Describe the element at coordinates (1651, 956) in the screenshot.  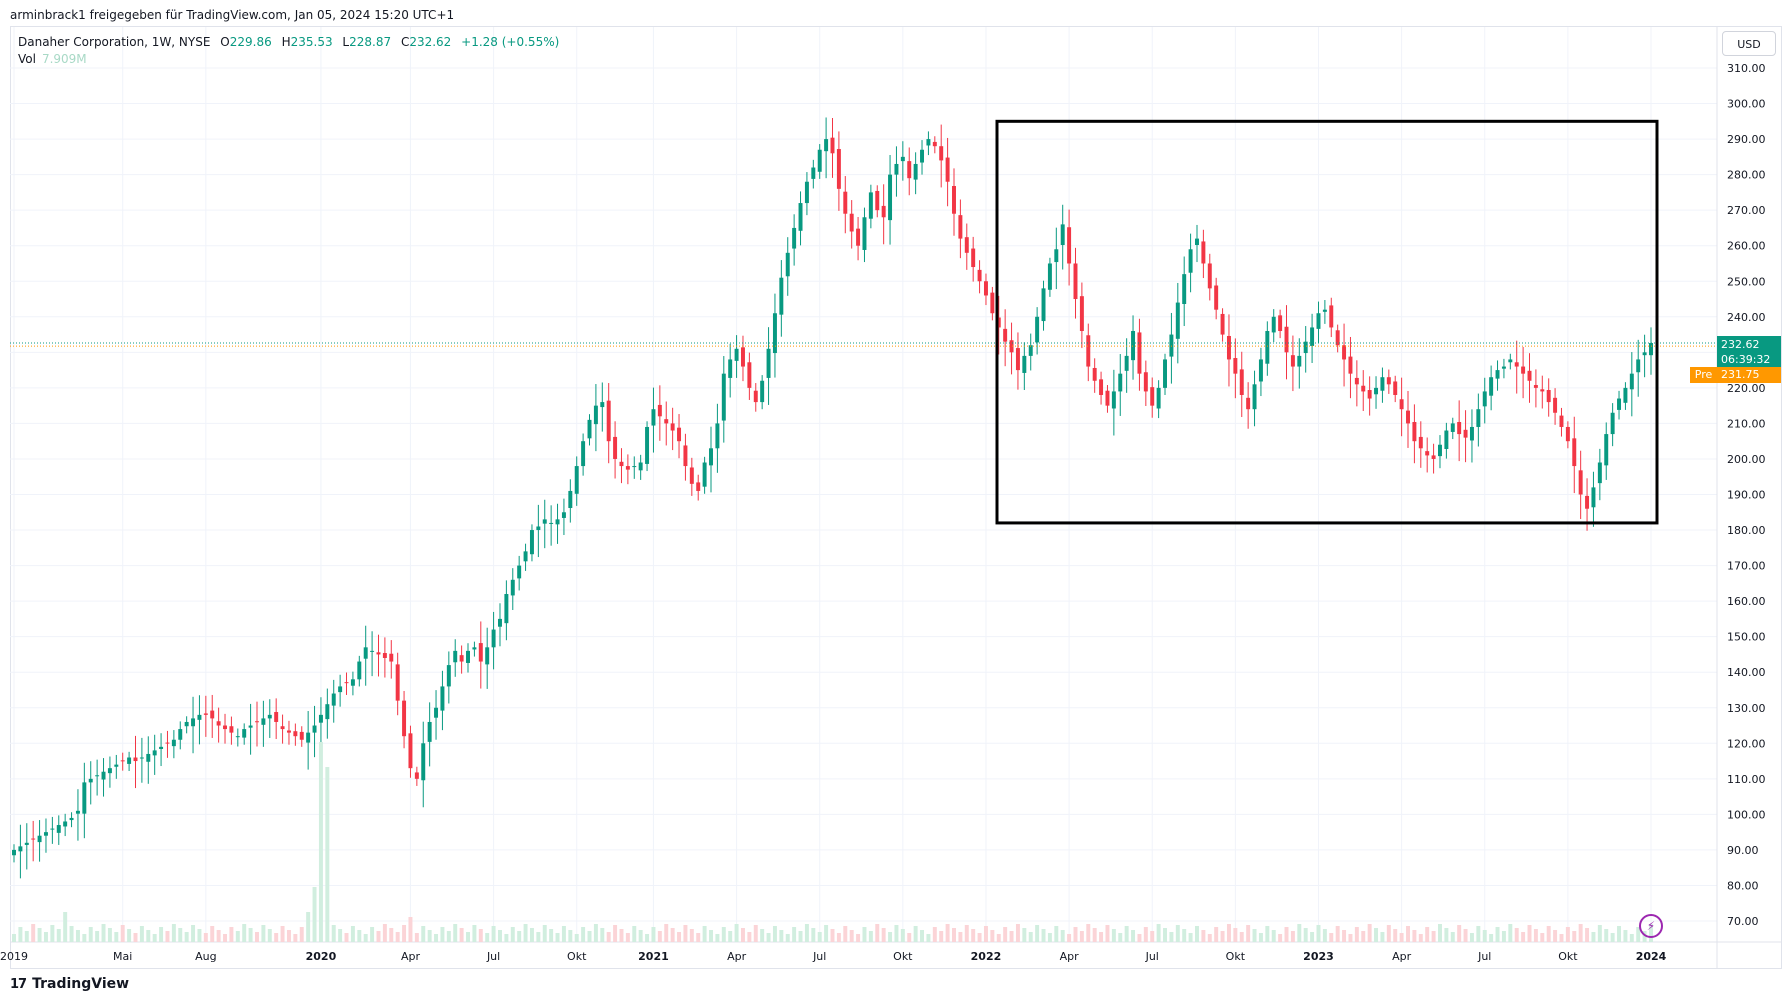
I see `x-tick-label: 2024` at that location.